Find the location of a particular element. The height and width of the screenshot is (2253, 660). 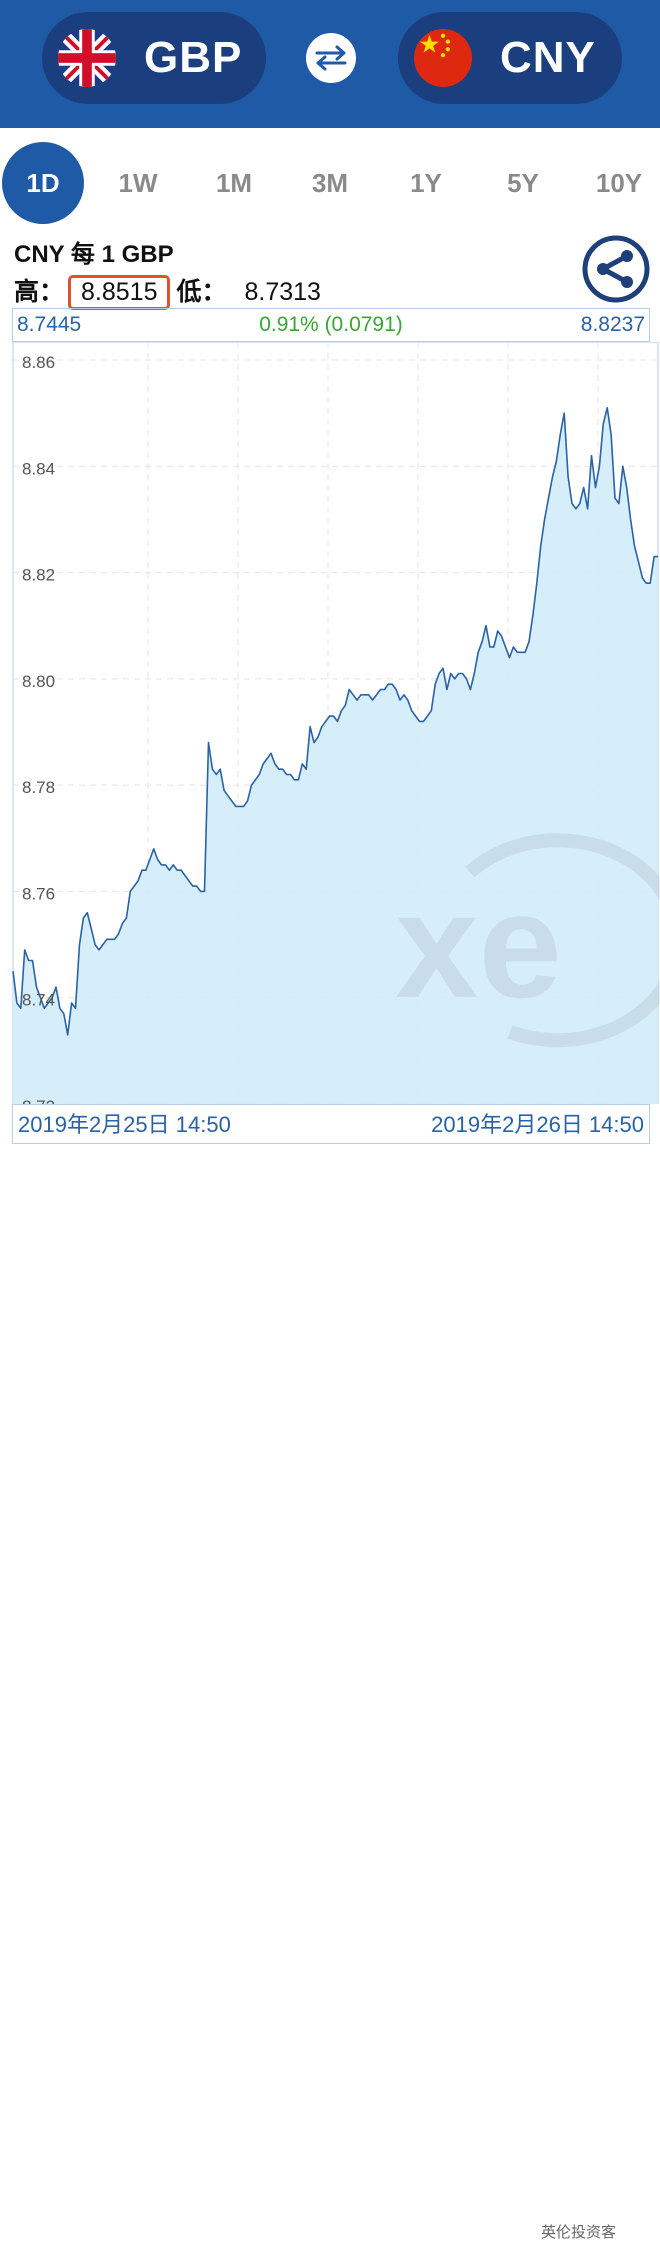

swap-arrows-icon is located at coordinates (331, 58).